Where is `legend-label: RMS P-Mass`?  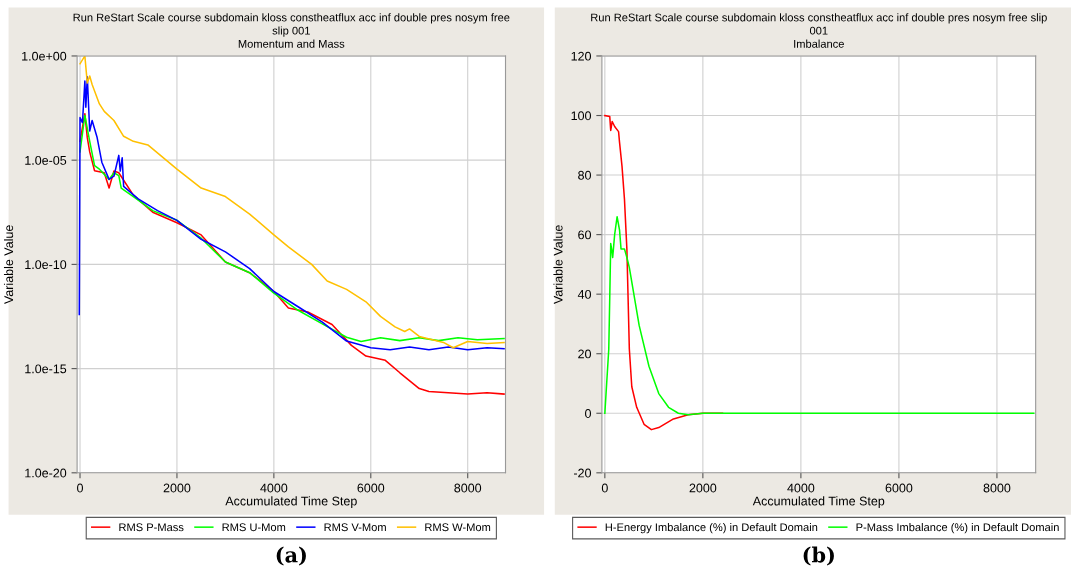
legend-label: RMS P-Mass is located at coordinates (151, 527).